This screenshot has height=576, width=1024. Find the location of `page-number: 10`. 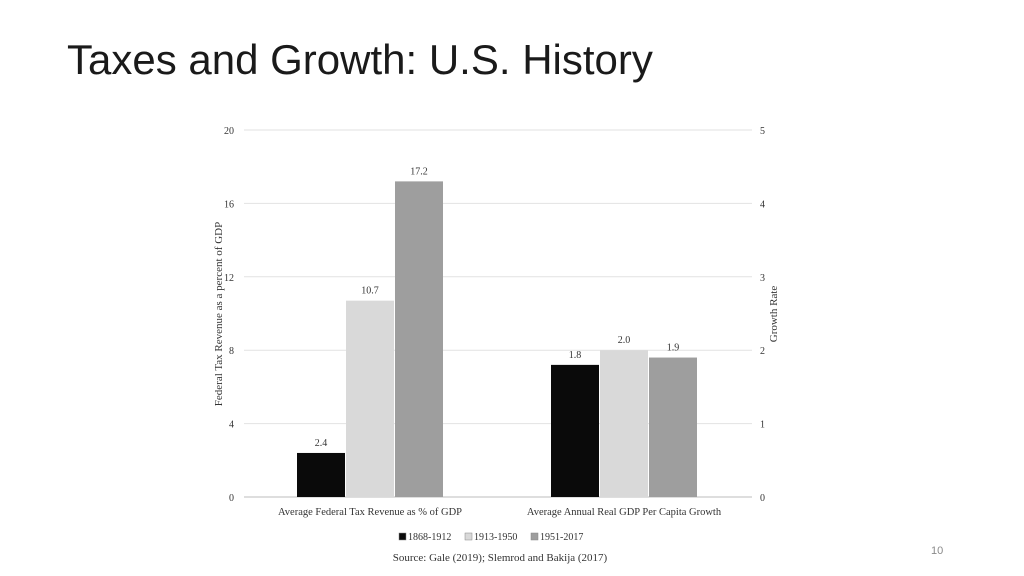

page-number: 10 is located at coordinates (937, 551).